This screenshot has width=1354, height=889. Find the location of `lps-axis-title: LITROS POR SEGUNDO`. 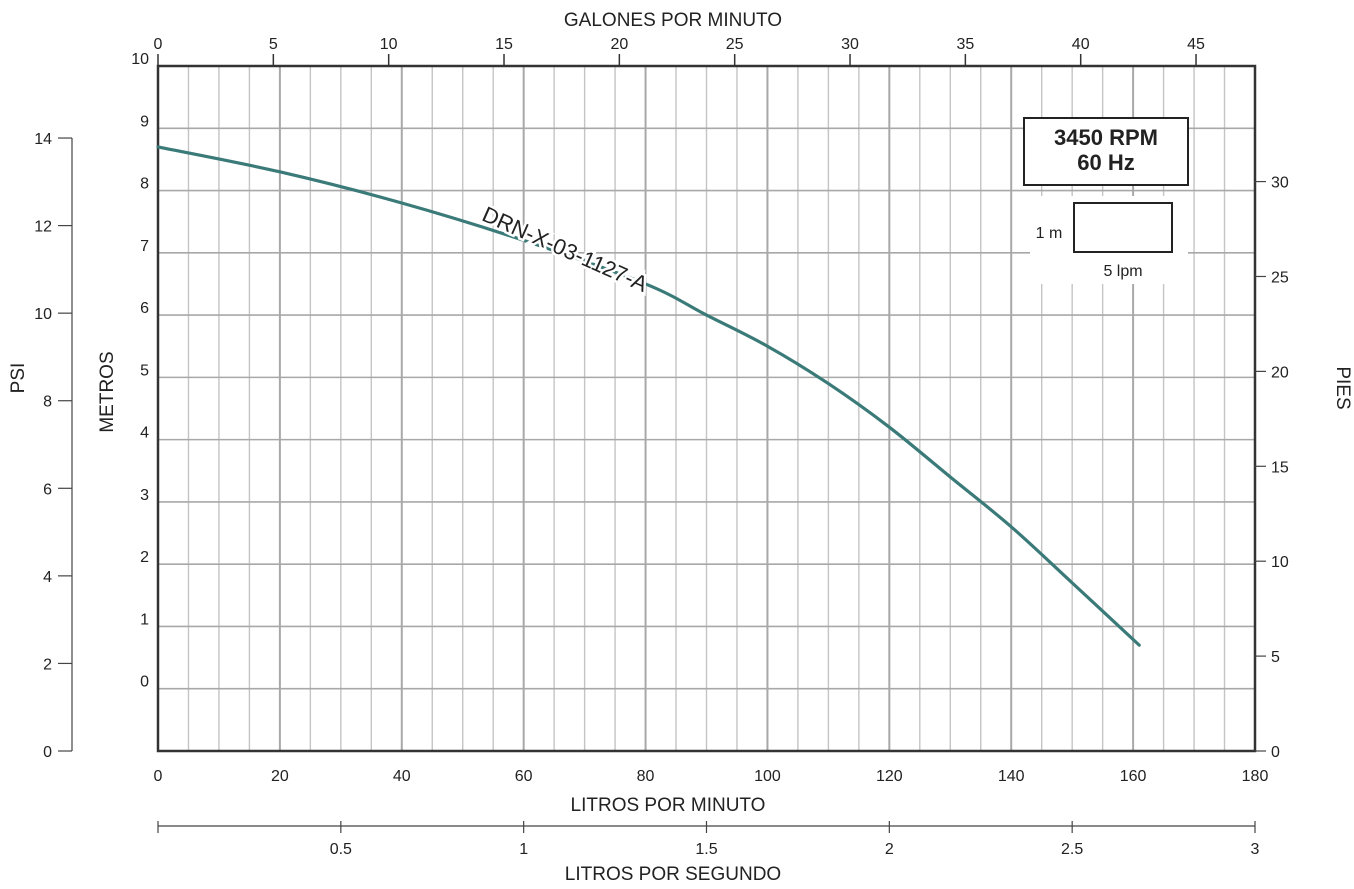

lps-axis-title: LITROS POR SEGUNDO is located at coordinates (673, 874).